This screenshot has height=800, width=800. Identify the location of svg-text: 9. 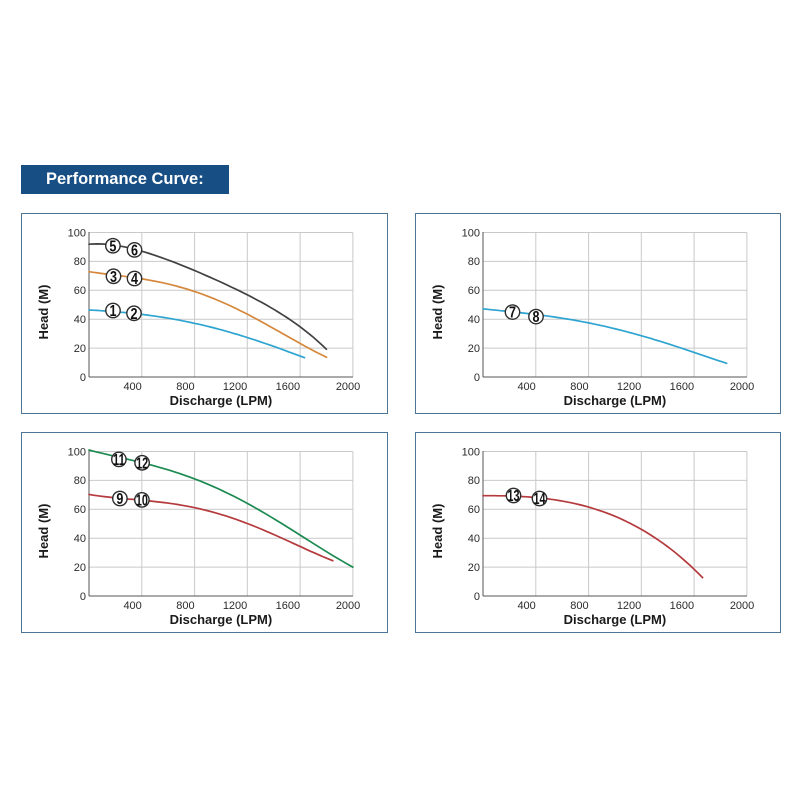
(119, 499).